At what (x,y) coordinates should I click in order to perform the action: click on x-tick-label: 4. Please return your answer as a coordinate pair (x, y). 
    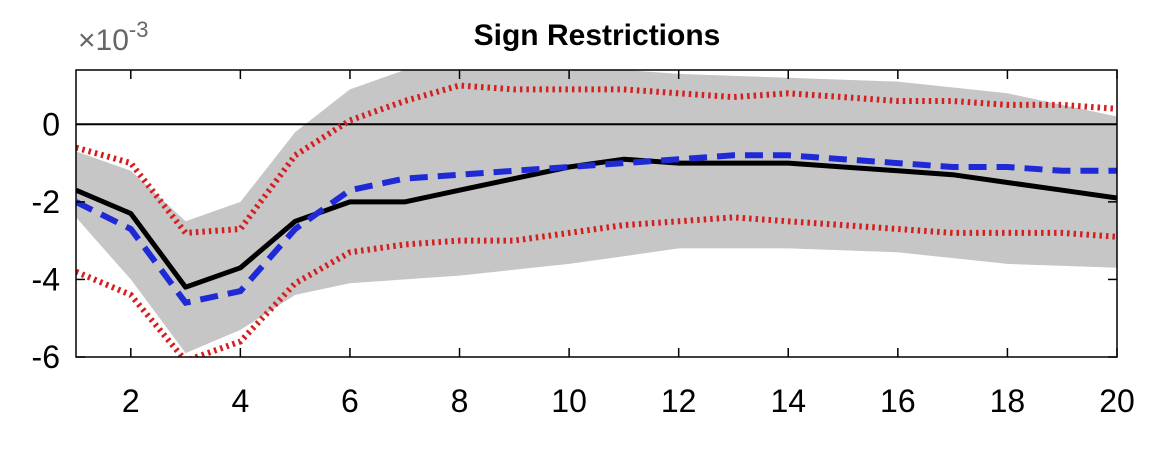
    Looking at the image, I should click on (240, 401).